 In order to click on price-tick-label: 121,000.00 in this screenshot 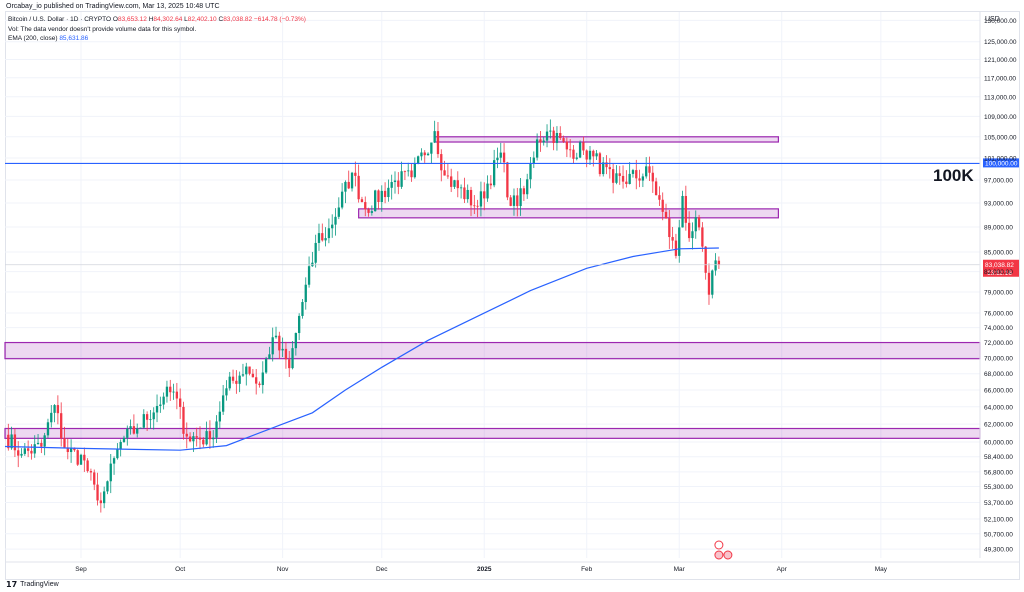, I will do `click(1000, 60)`.